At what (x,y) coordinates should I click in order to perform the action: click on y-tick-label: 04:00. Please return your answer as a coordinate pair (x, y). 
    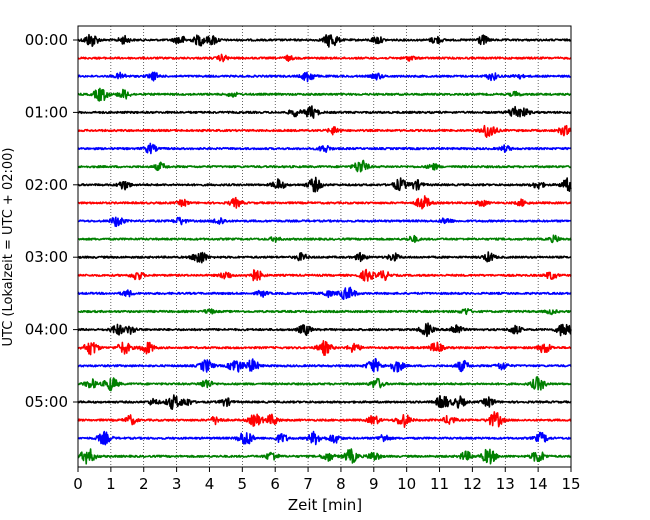
    Looking at the image, I should click on (46, 330).